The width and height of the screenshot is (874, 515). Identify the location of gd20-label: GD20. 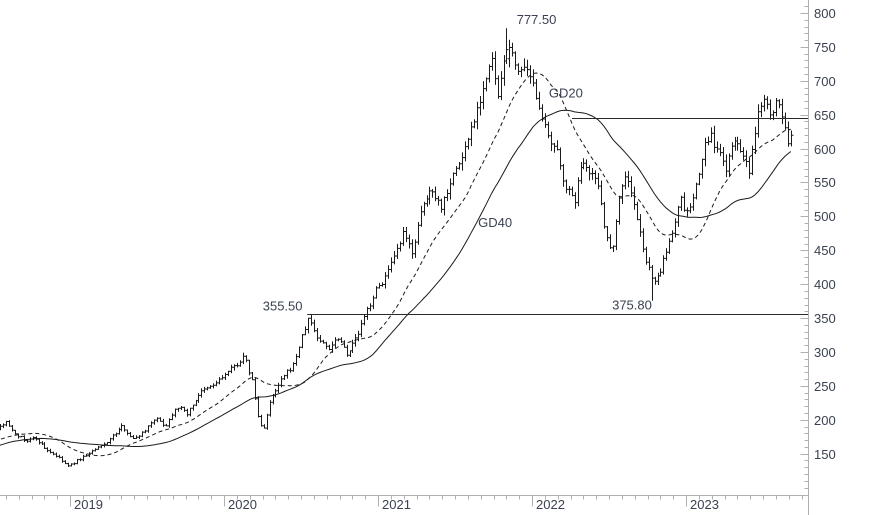
(566, 93).